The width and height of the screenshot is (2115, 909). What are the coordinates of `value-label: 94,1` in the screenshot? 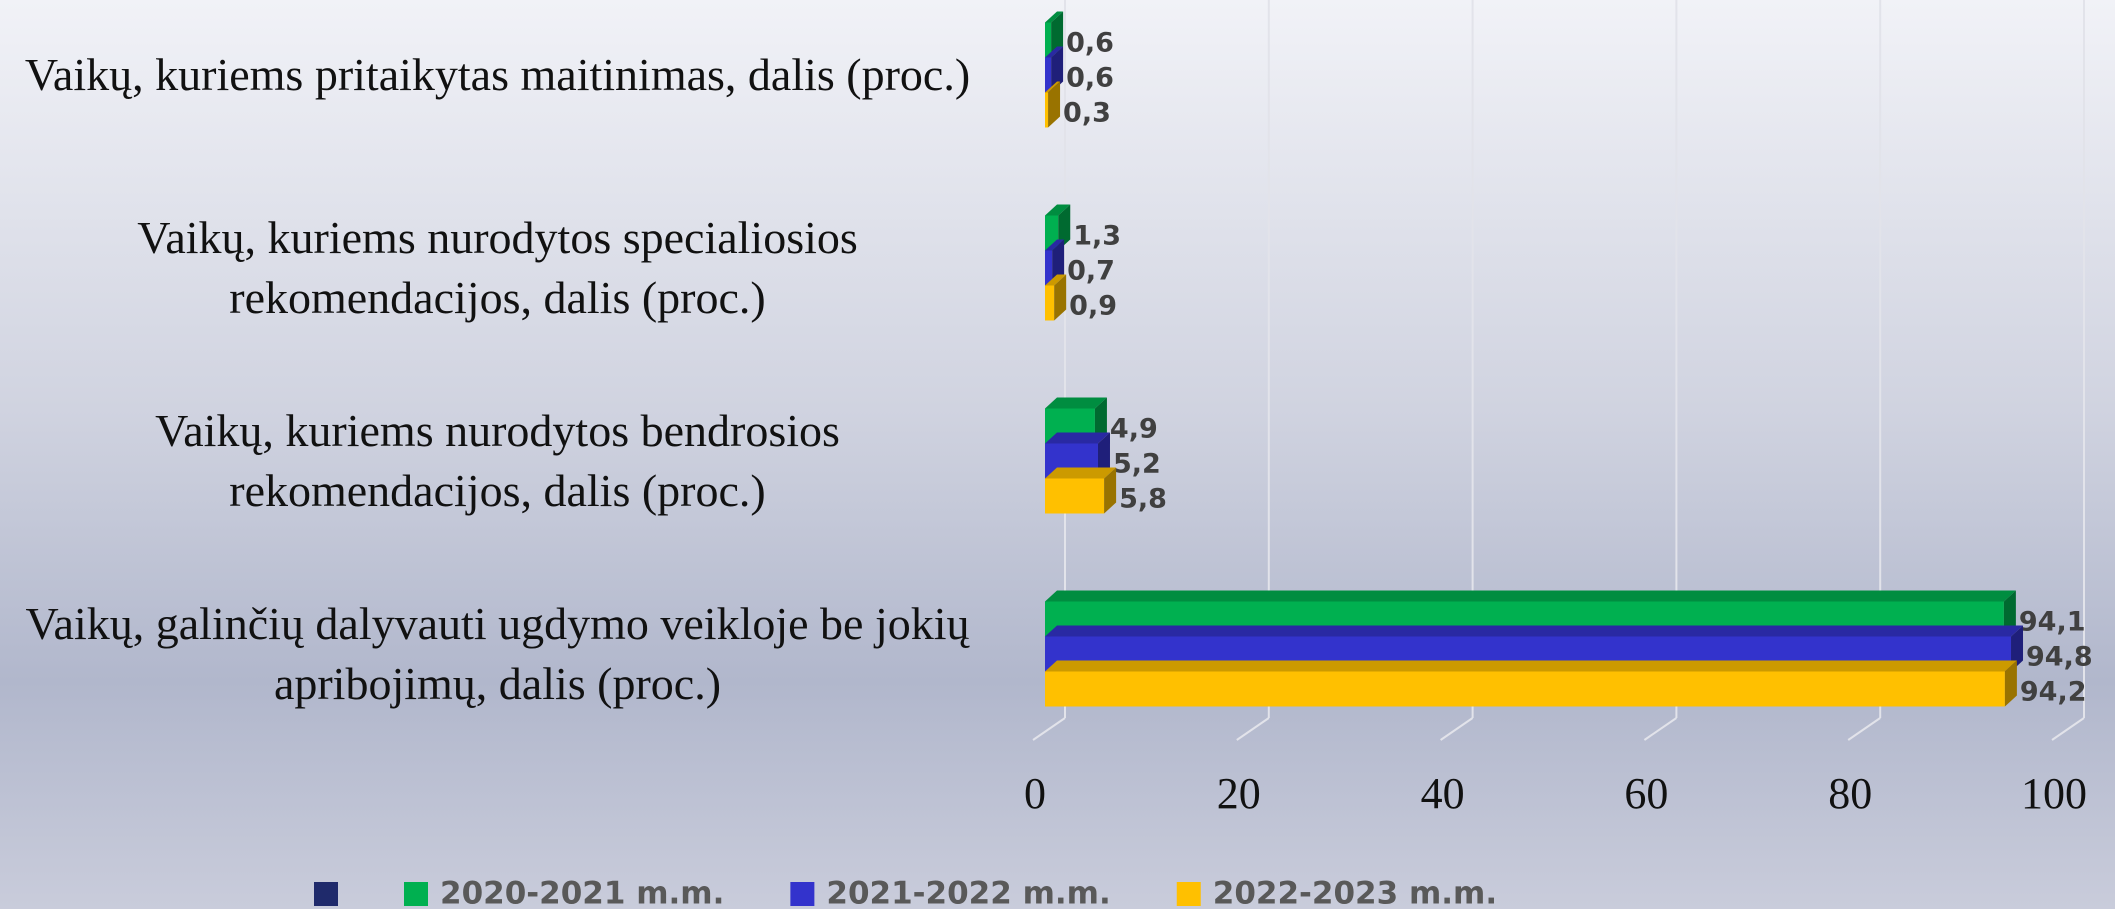 It's located at (2052, 622).